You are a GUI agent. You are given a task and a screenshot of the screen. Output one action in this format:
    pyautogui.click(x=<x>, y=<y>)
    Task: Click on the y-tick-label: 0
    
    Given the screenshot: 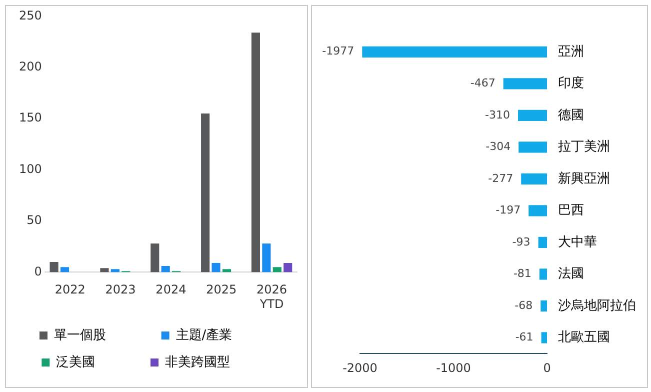 What is the action you would take?
    pyautogui.click(x=38, y=271)
    